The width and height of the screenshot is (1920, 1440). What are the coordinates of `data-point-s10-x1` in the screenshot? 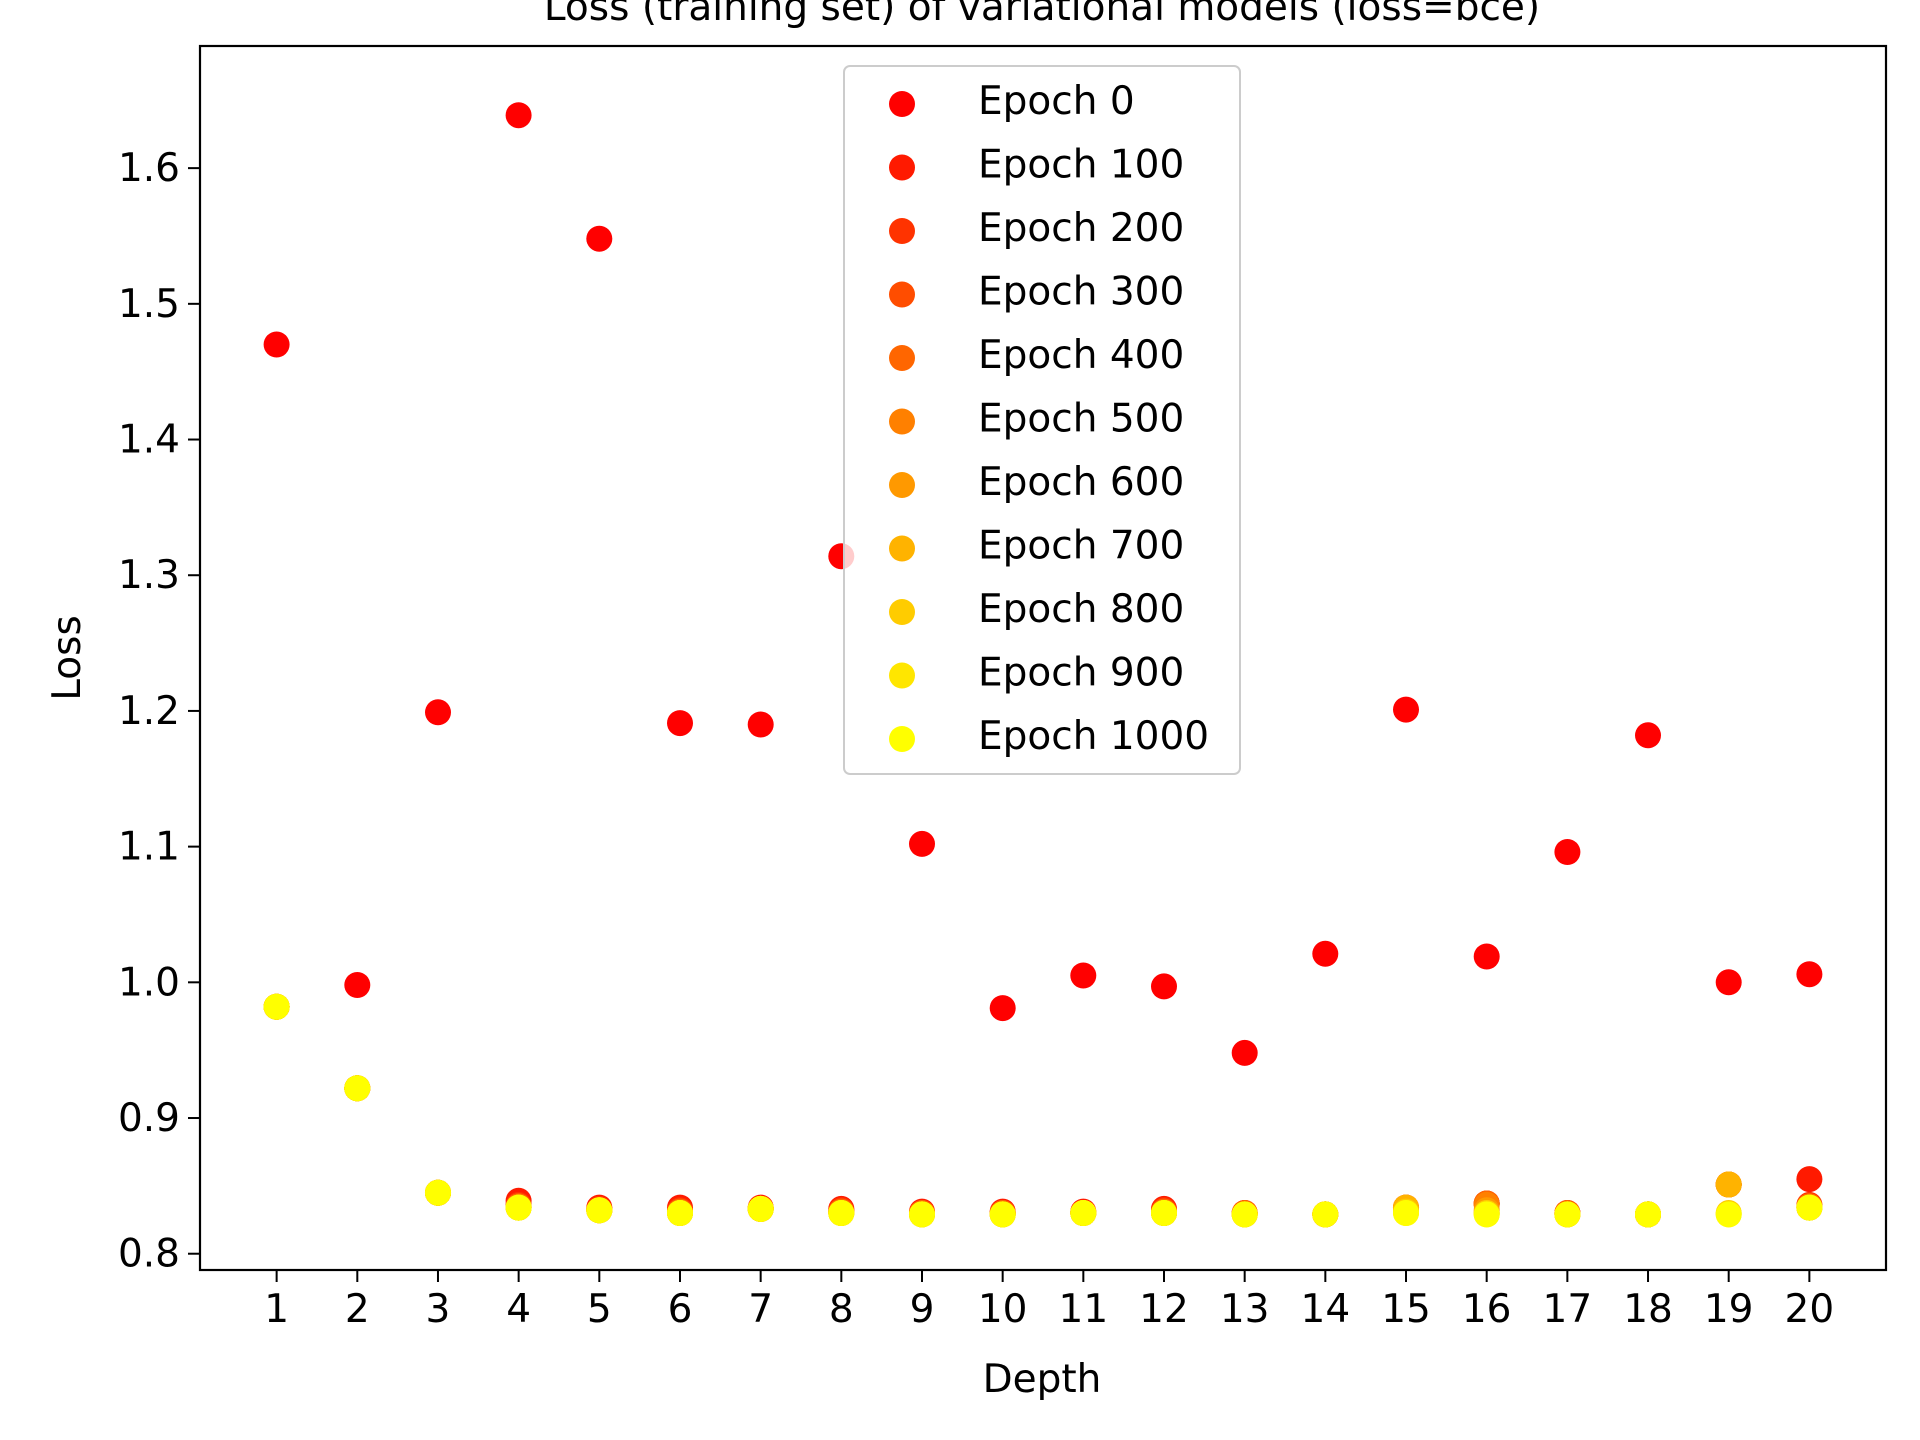 It's located at (276, 1006).